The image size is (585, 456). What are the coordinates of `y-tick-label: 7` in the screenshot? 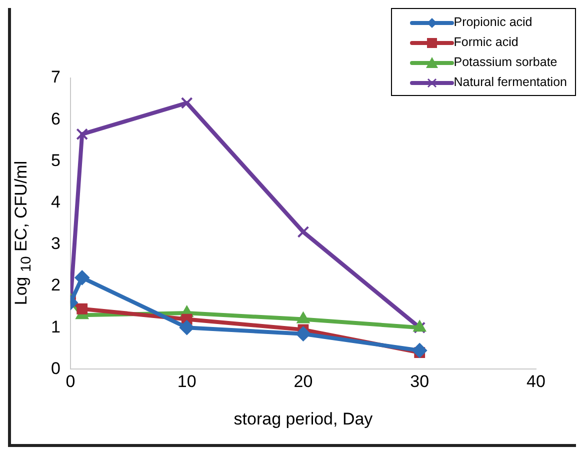 It's located at (55, 77).